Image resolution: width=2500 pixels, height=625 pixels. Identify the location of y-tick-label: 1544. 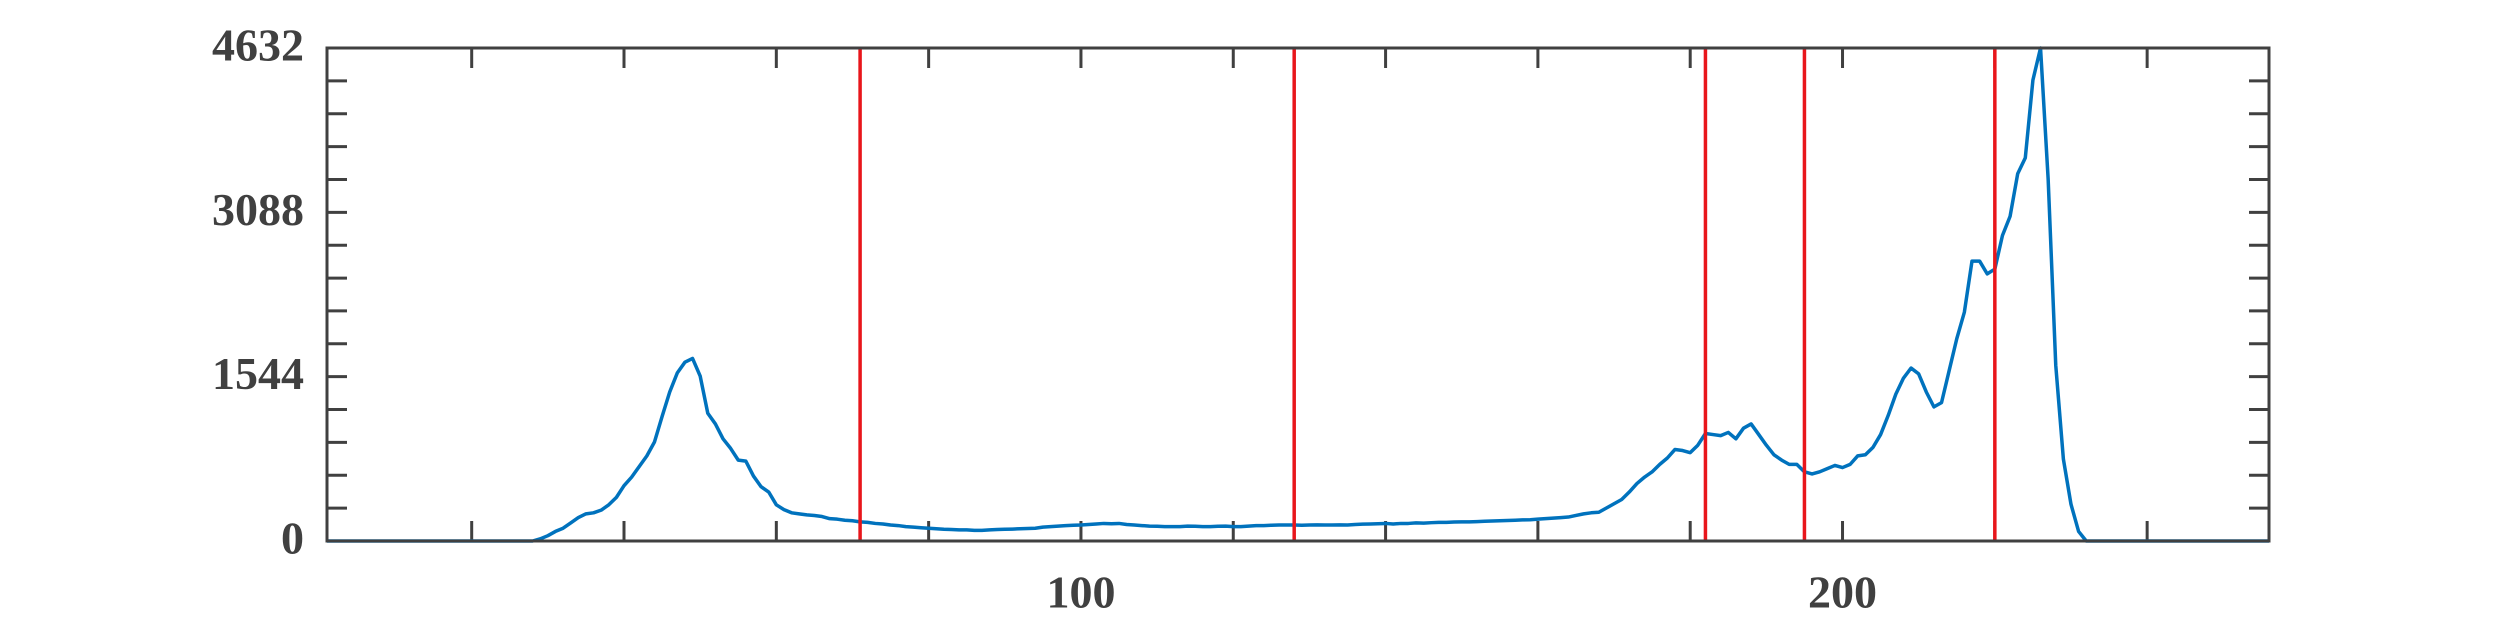
(258, 373).